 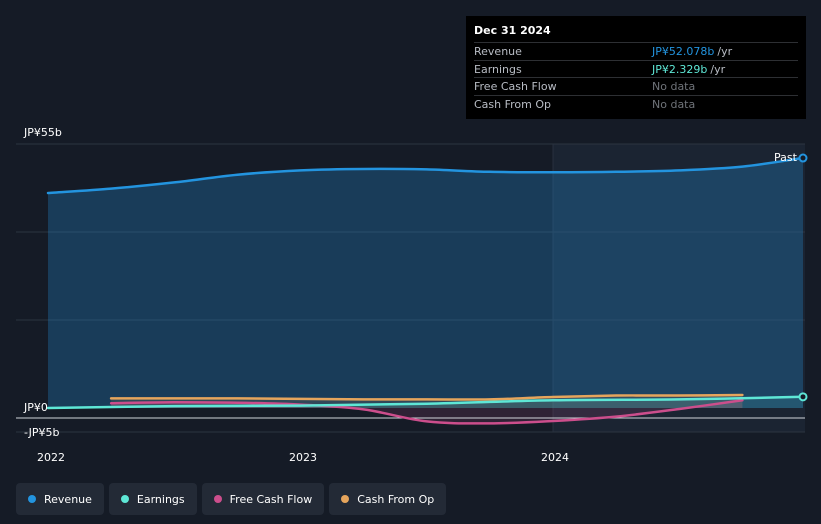 I want to click on tooltip-label: Free Cash Flow, so click(x=515, y=86).